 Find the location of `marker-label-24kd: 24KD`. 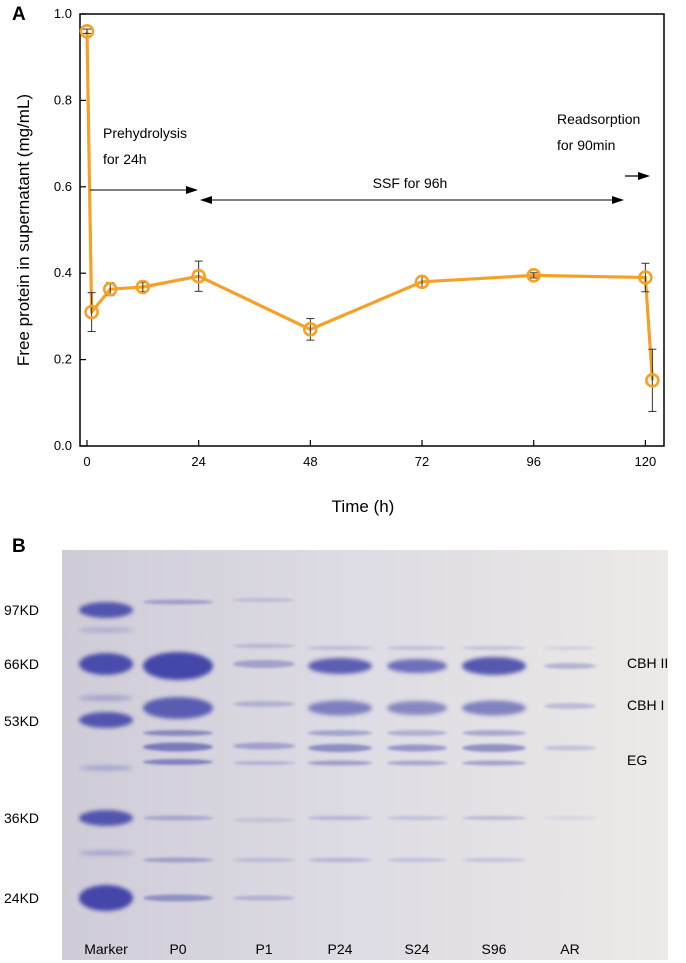

marker-label-24kd: 24KD is located at coordinates (21, 898).